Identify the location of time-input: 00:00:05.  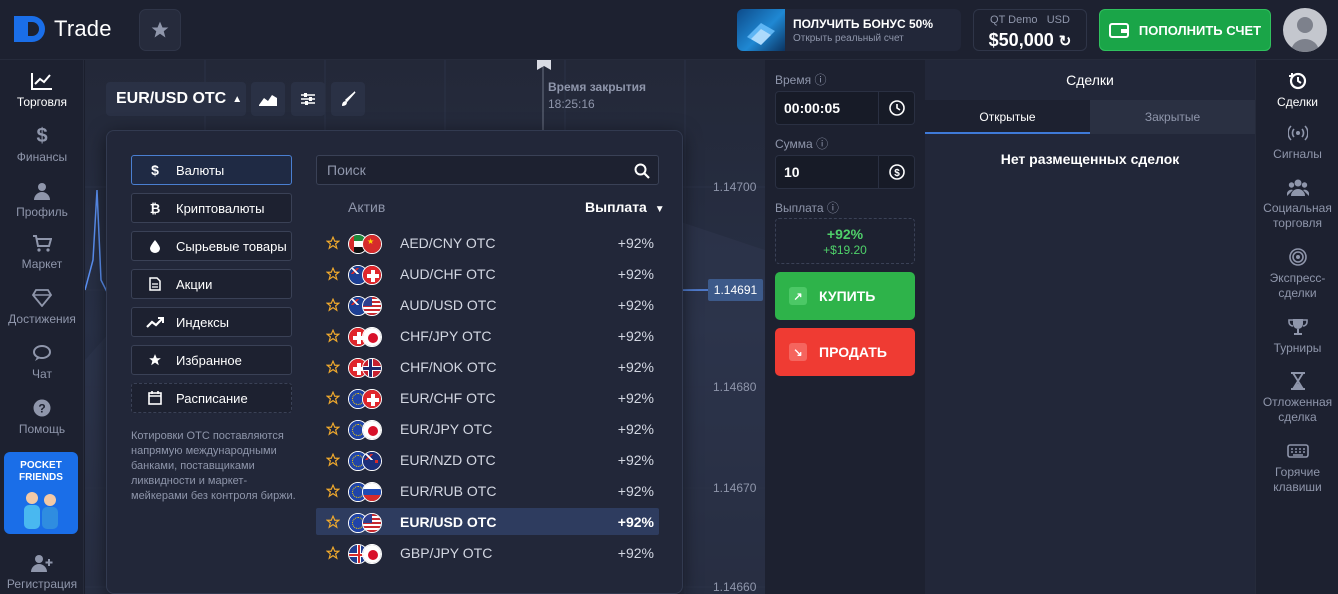
(845, 108).